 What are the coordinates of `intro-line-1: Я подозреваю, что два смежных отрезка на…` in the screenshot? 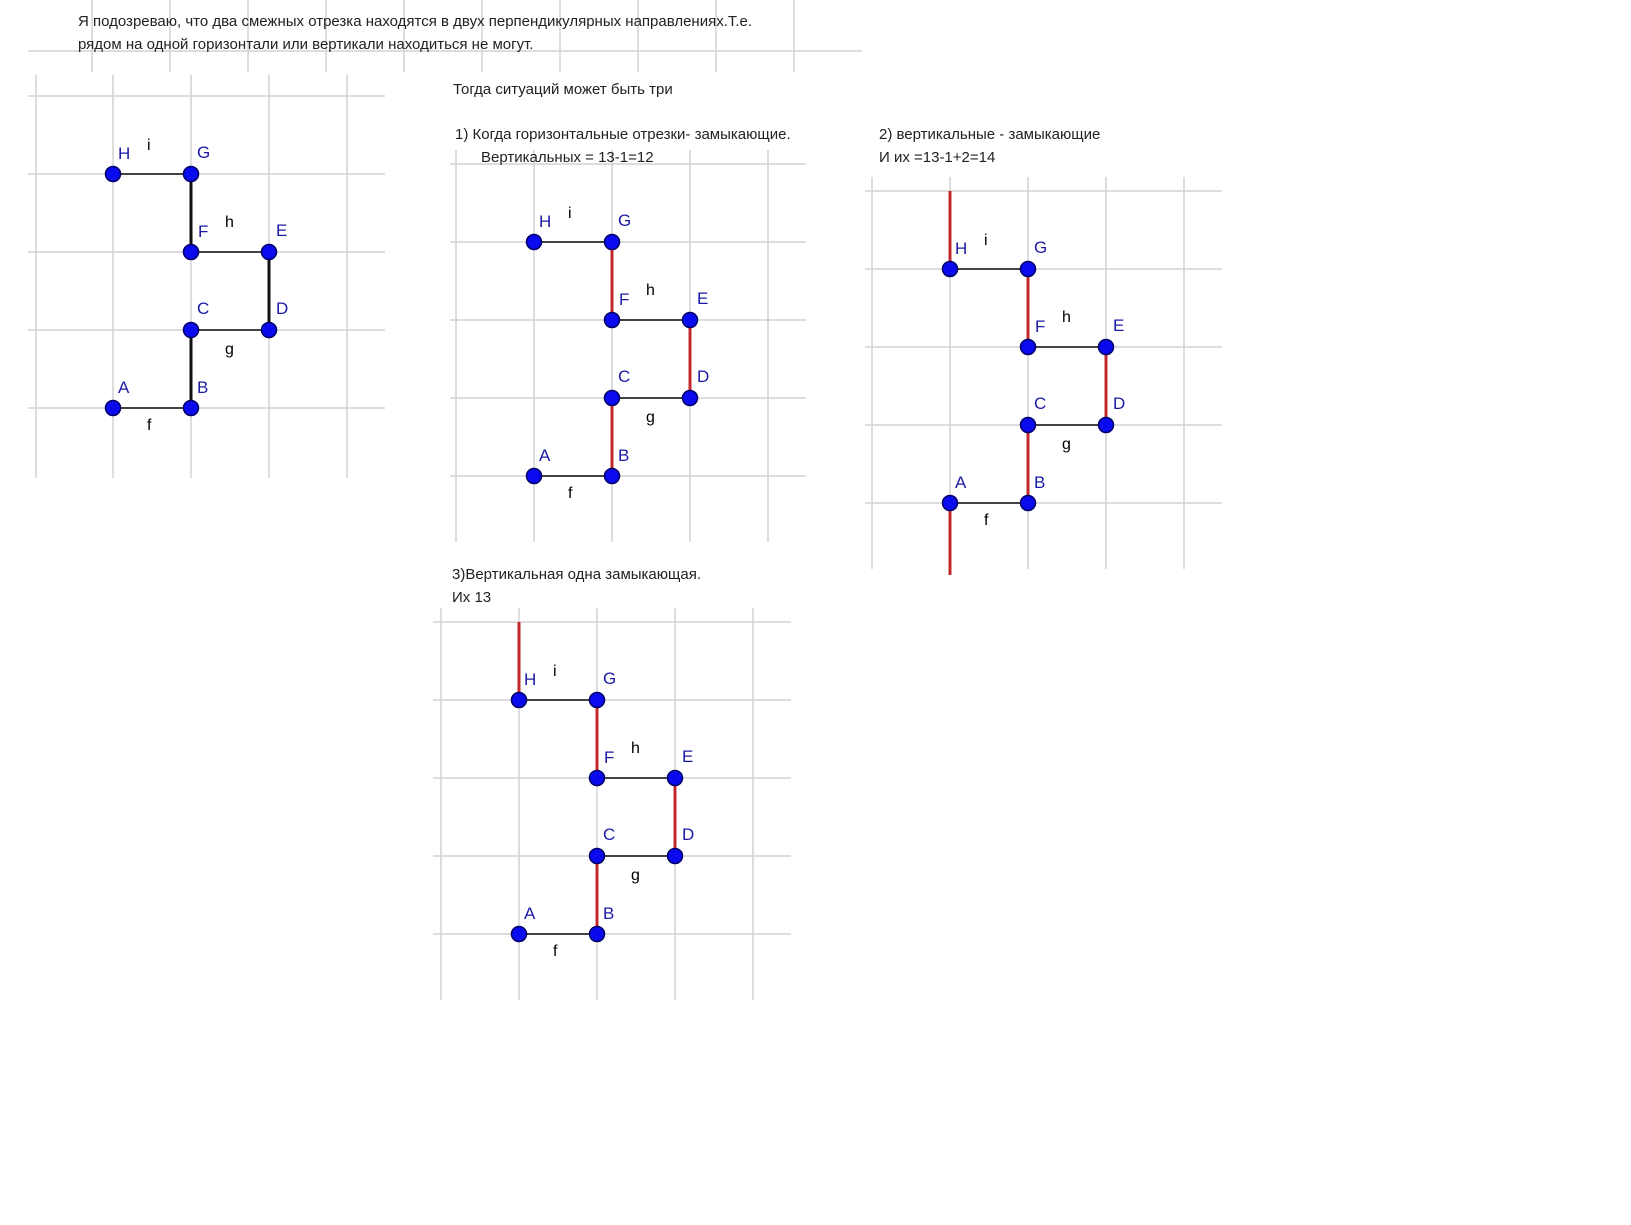 It's located at (415, 21).